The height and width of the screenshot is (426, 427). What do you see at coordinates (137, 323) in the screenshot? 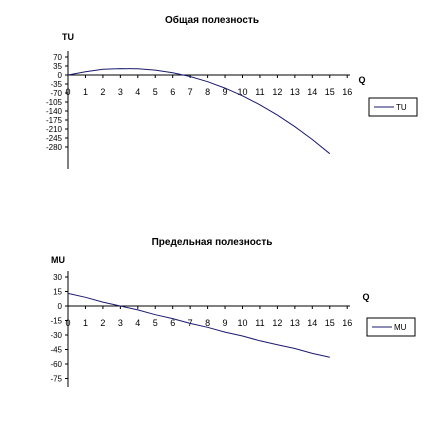
I see `mu-x-tick-label: 4` at bounding box center [137, 323].